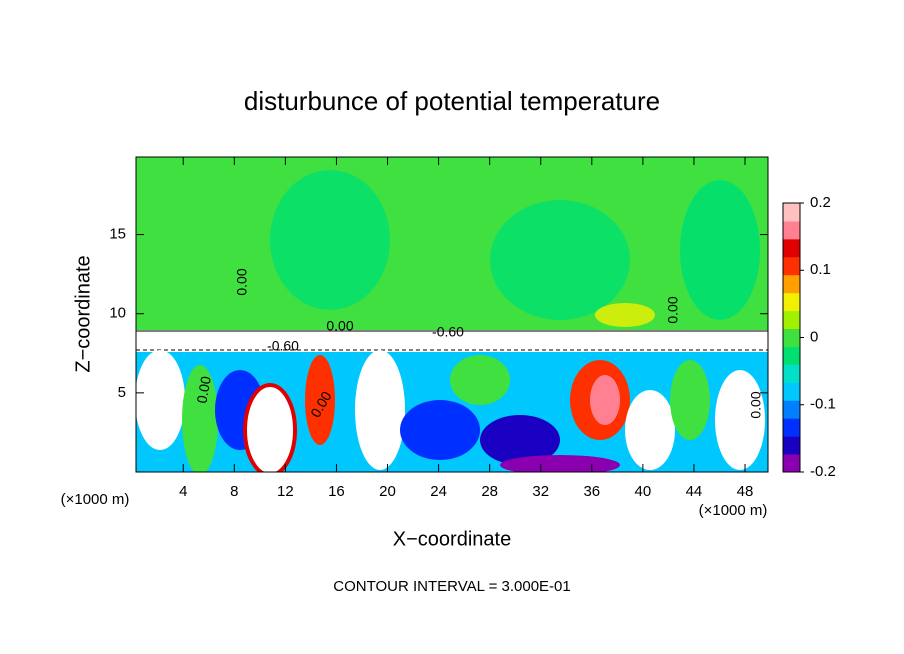 This screenshot has height=654, width=904. What do you see at coordinates (451, 586) in the screenshot?
I see `footer: CONTOUR INTERVAL = 3.000E-01` at bounding box center [451, 586].